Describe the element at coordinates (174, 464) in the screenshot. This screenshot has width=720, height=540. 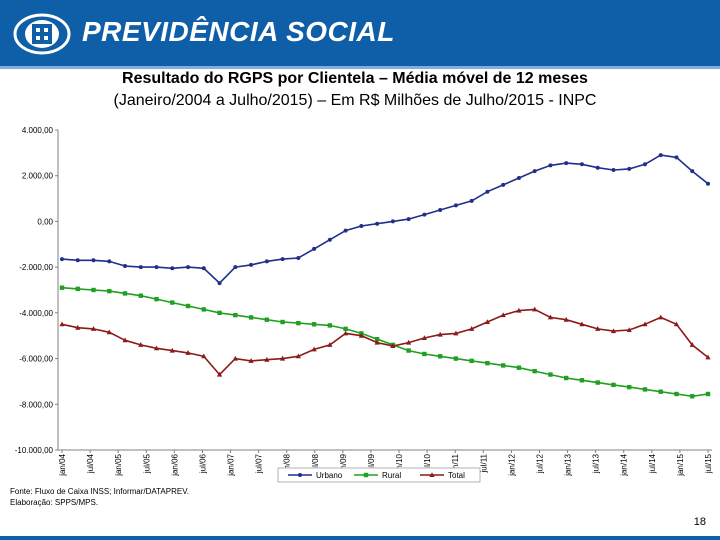
I see `x-tick-label: jan/06` at that location.